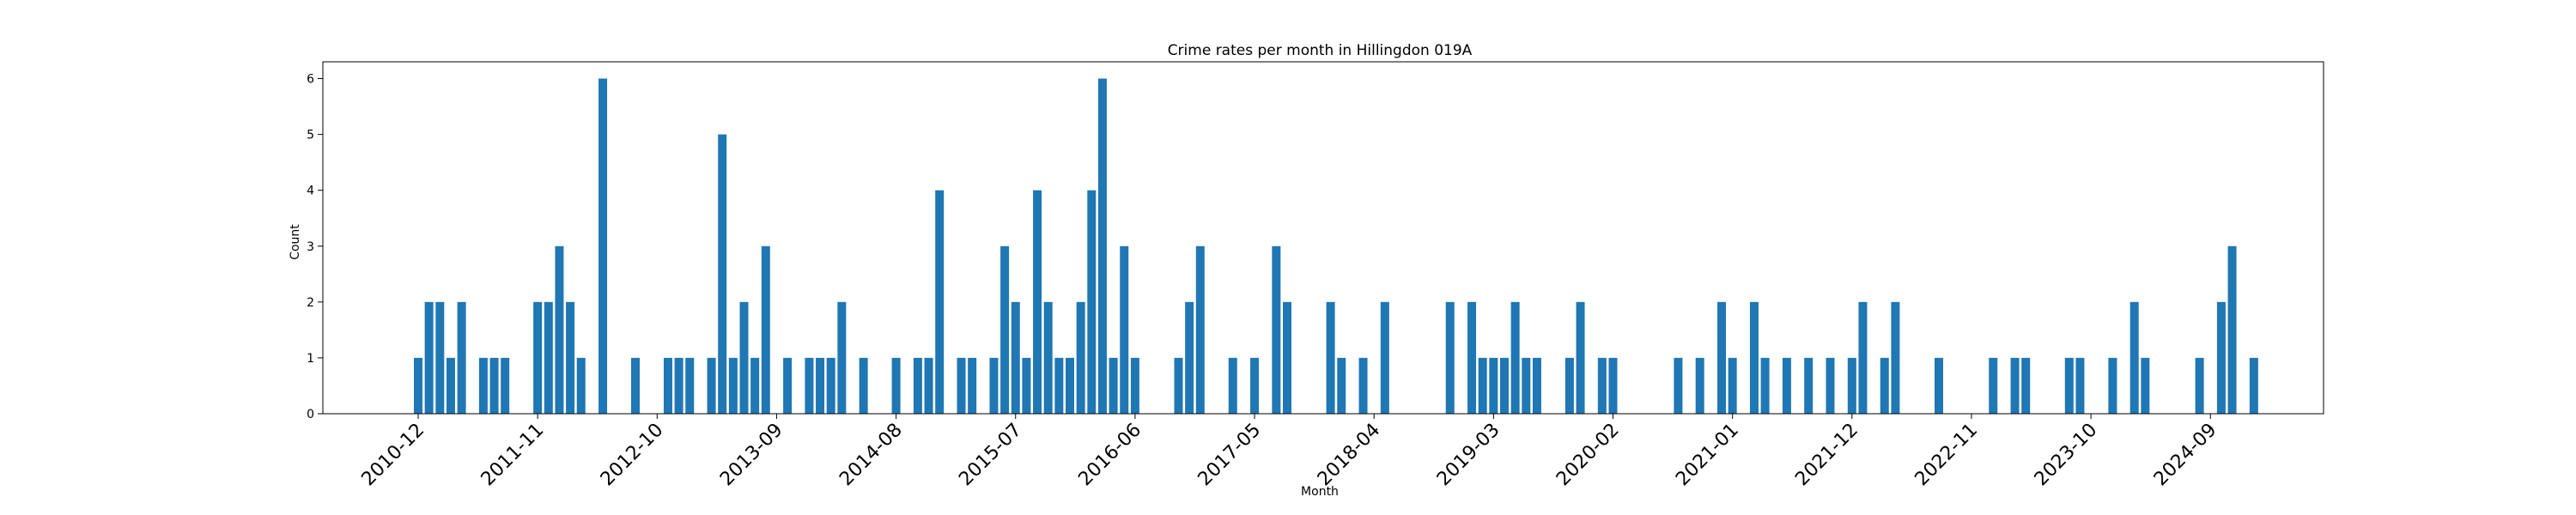 Image resolution: width=2576 pixels, height=515 pixels. What do you see at coordinates (311, 135) in the screenshot?
I see `y-tick-label: 5` at bounding box center [311, 135].